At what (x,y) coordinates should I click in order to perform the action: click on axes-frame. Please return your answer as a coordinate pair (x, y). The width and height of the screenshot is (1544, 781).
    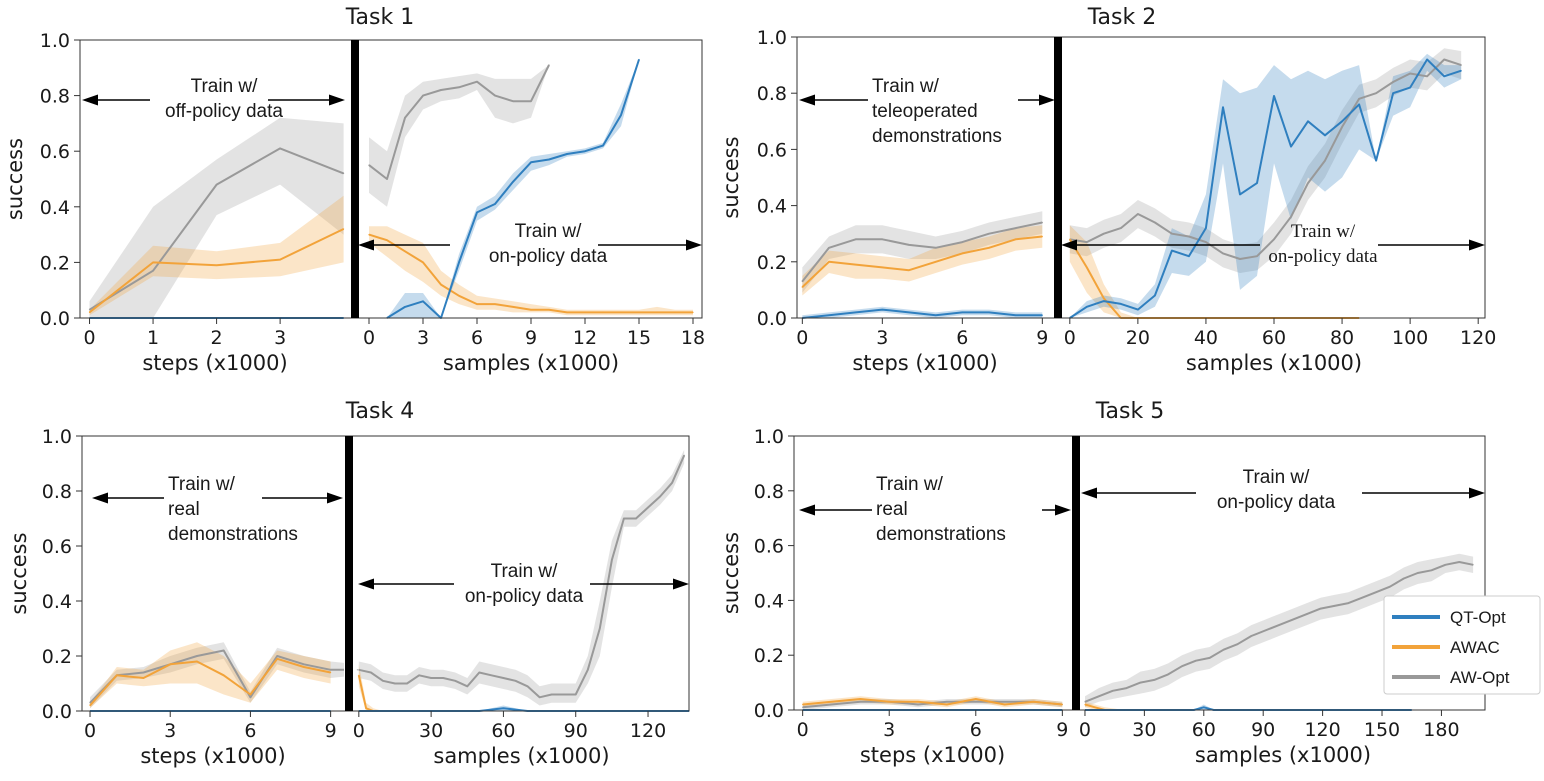
    Looking at the image, I should click on (391, 179).